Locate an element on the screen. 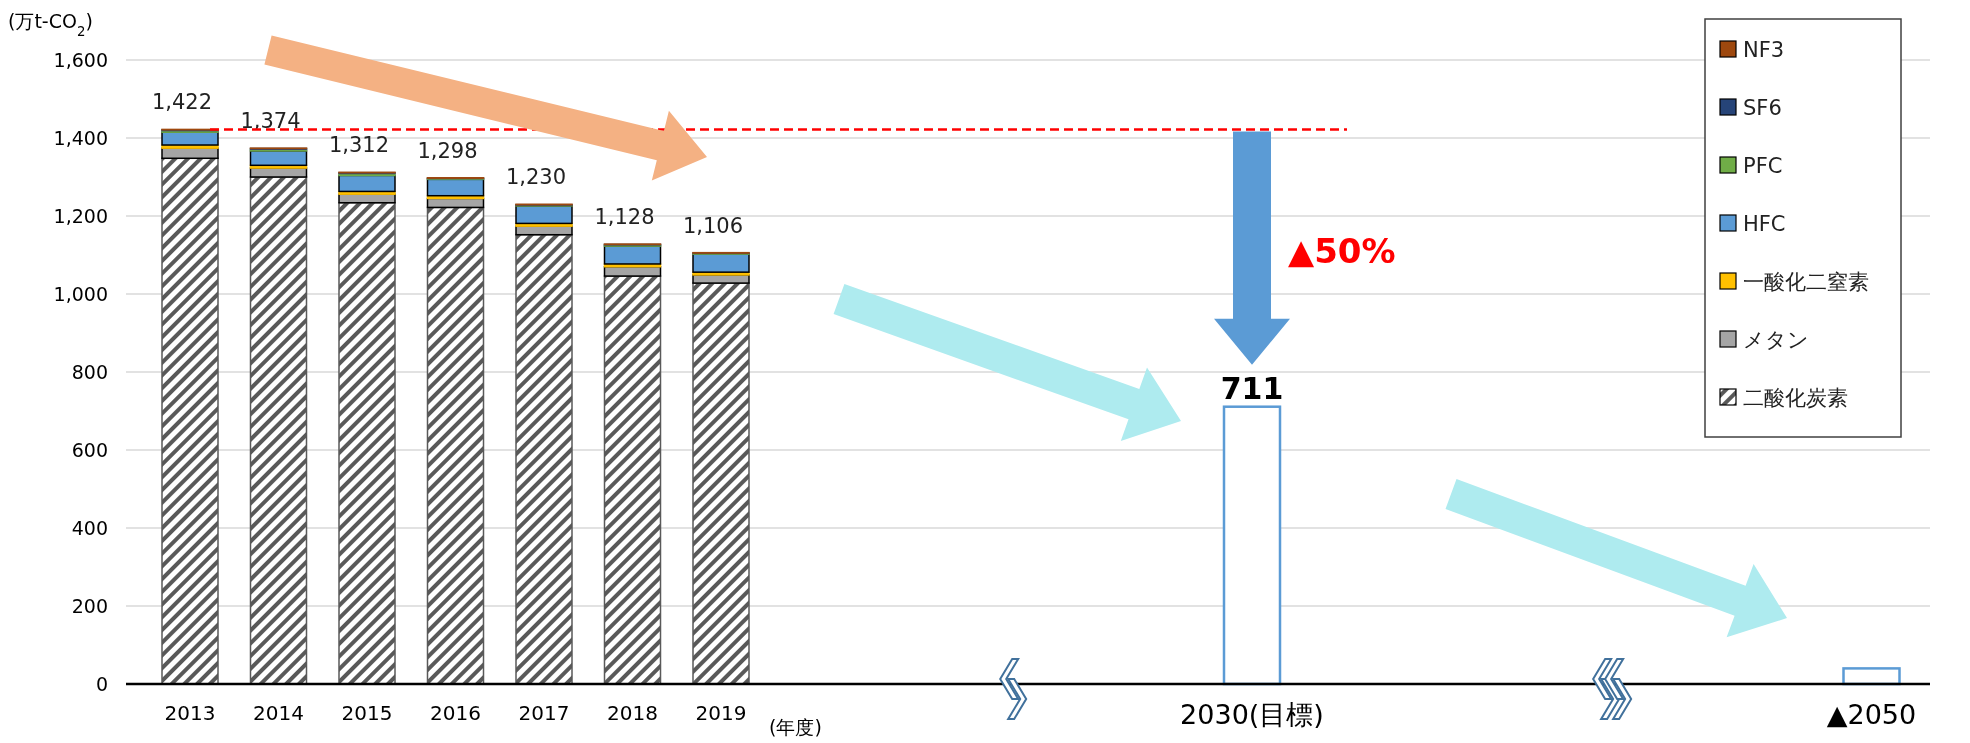 The image size is (1970, 743). y-tick-label: 400 is located at coordinates (89, 528).